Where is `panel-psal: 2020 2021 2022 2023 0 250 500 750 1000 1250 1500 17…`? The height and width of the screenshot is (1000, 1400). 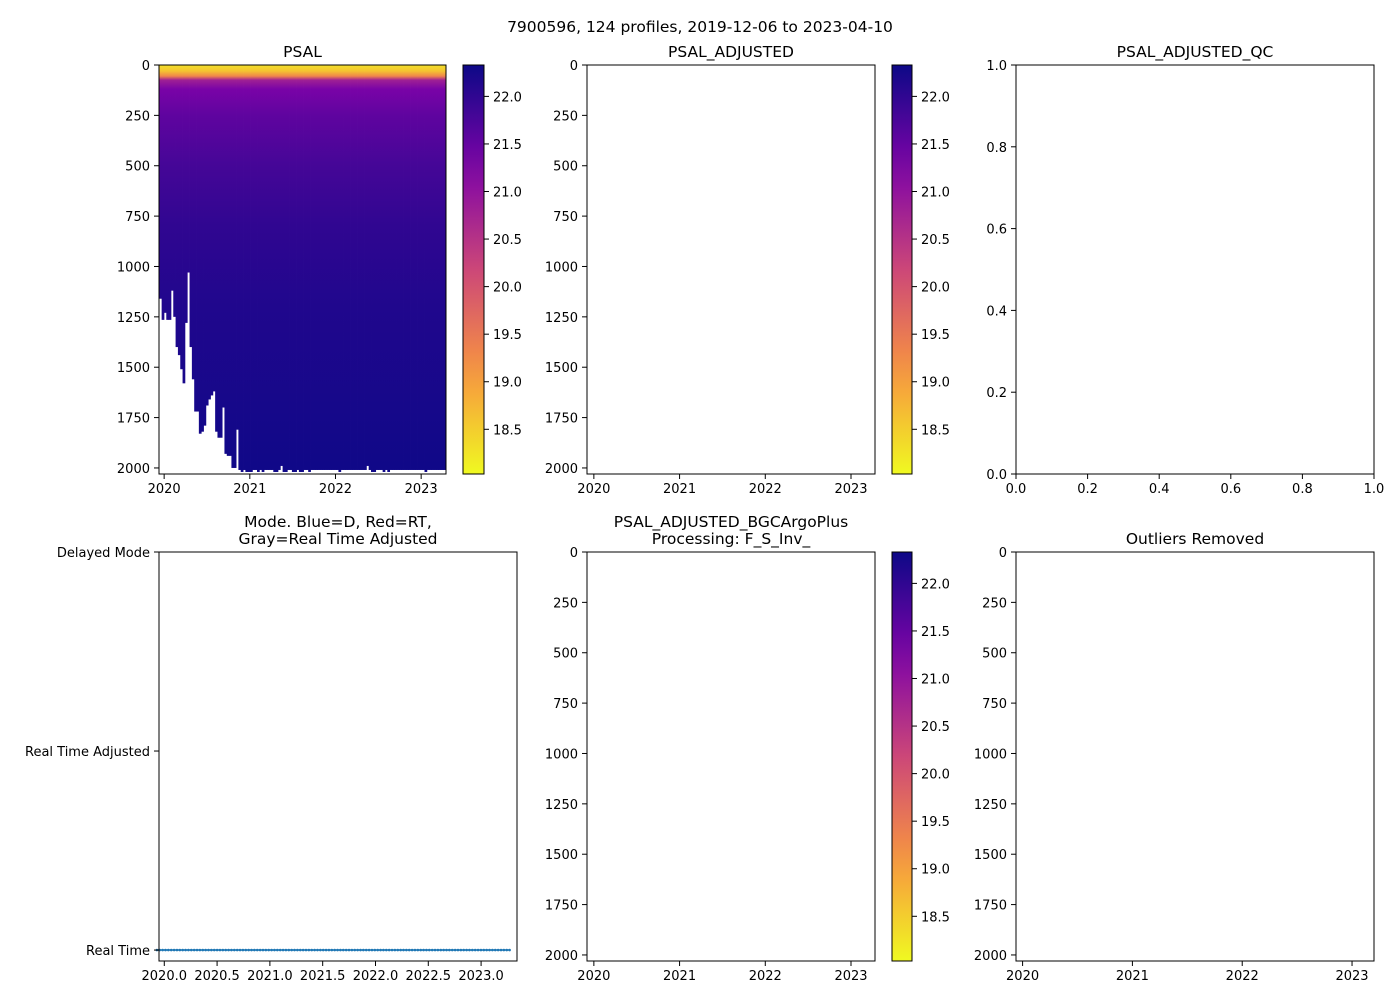
panel-psal: 2020 2021 2022 2023 0 250 500 750 1000 1250 1500 17… is located at coordinates (319, 270).